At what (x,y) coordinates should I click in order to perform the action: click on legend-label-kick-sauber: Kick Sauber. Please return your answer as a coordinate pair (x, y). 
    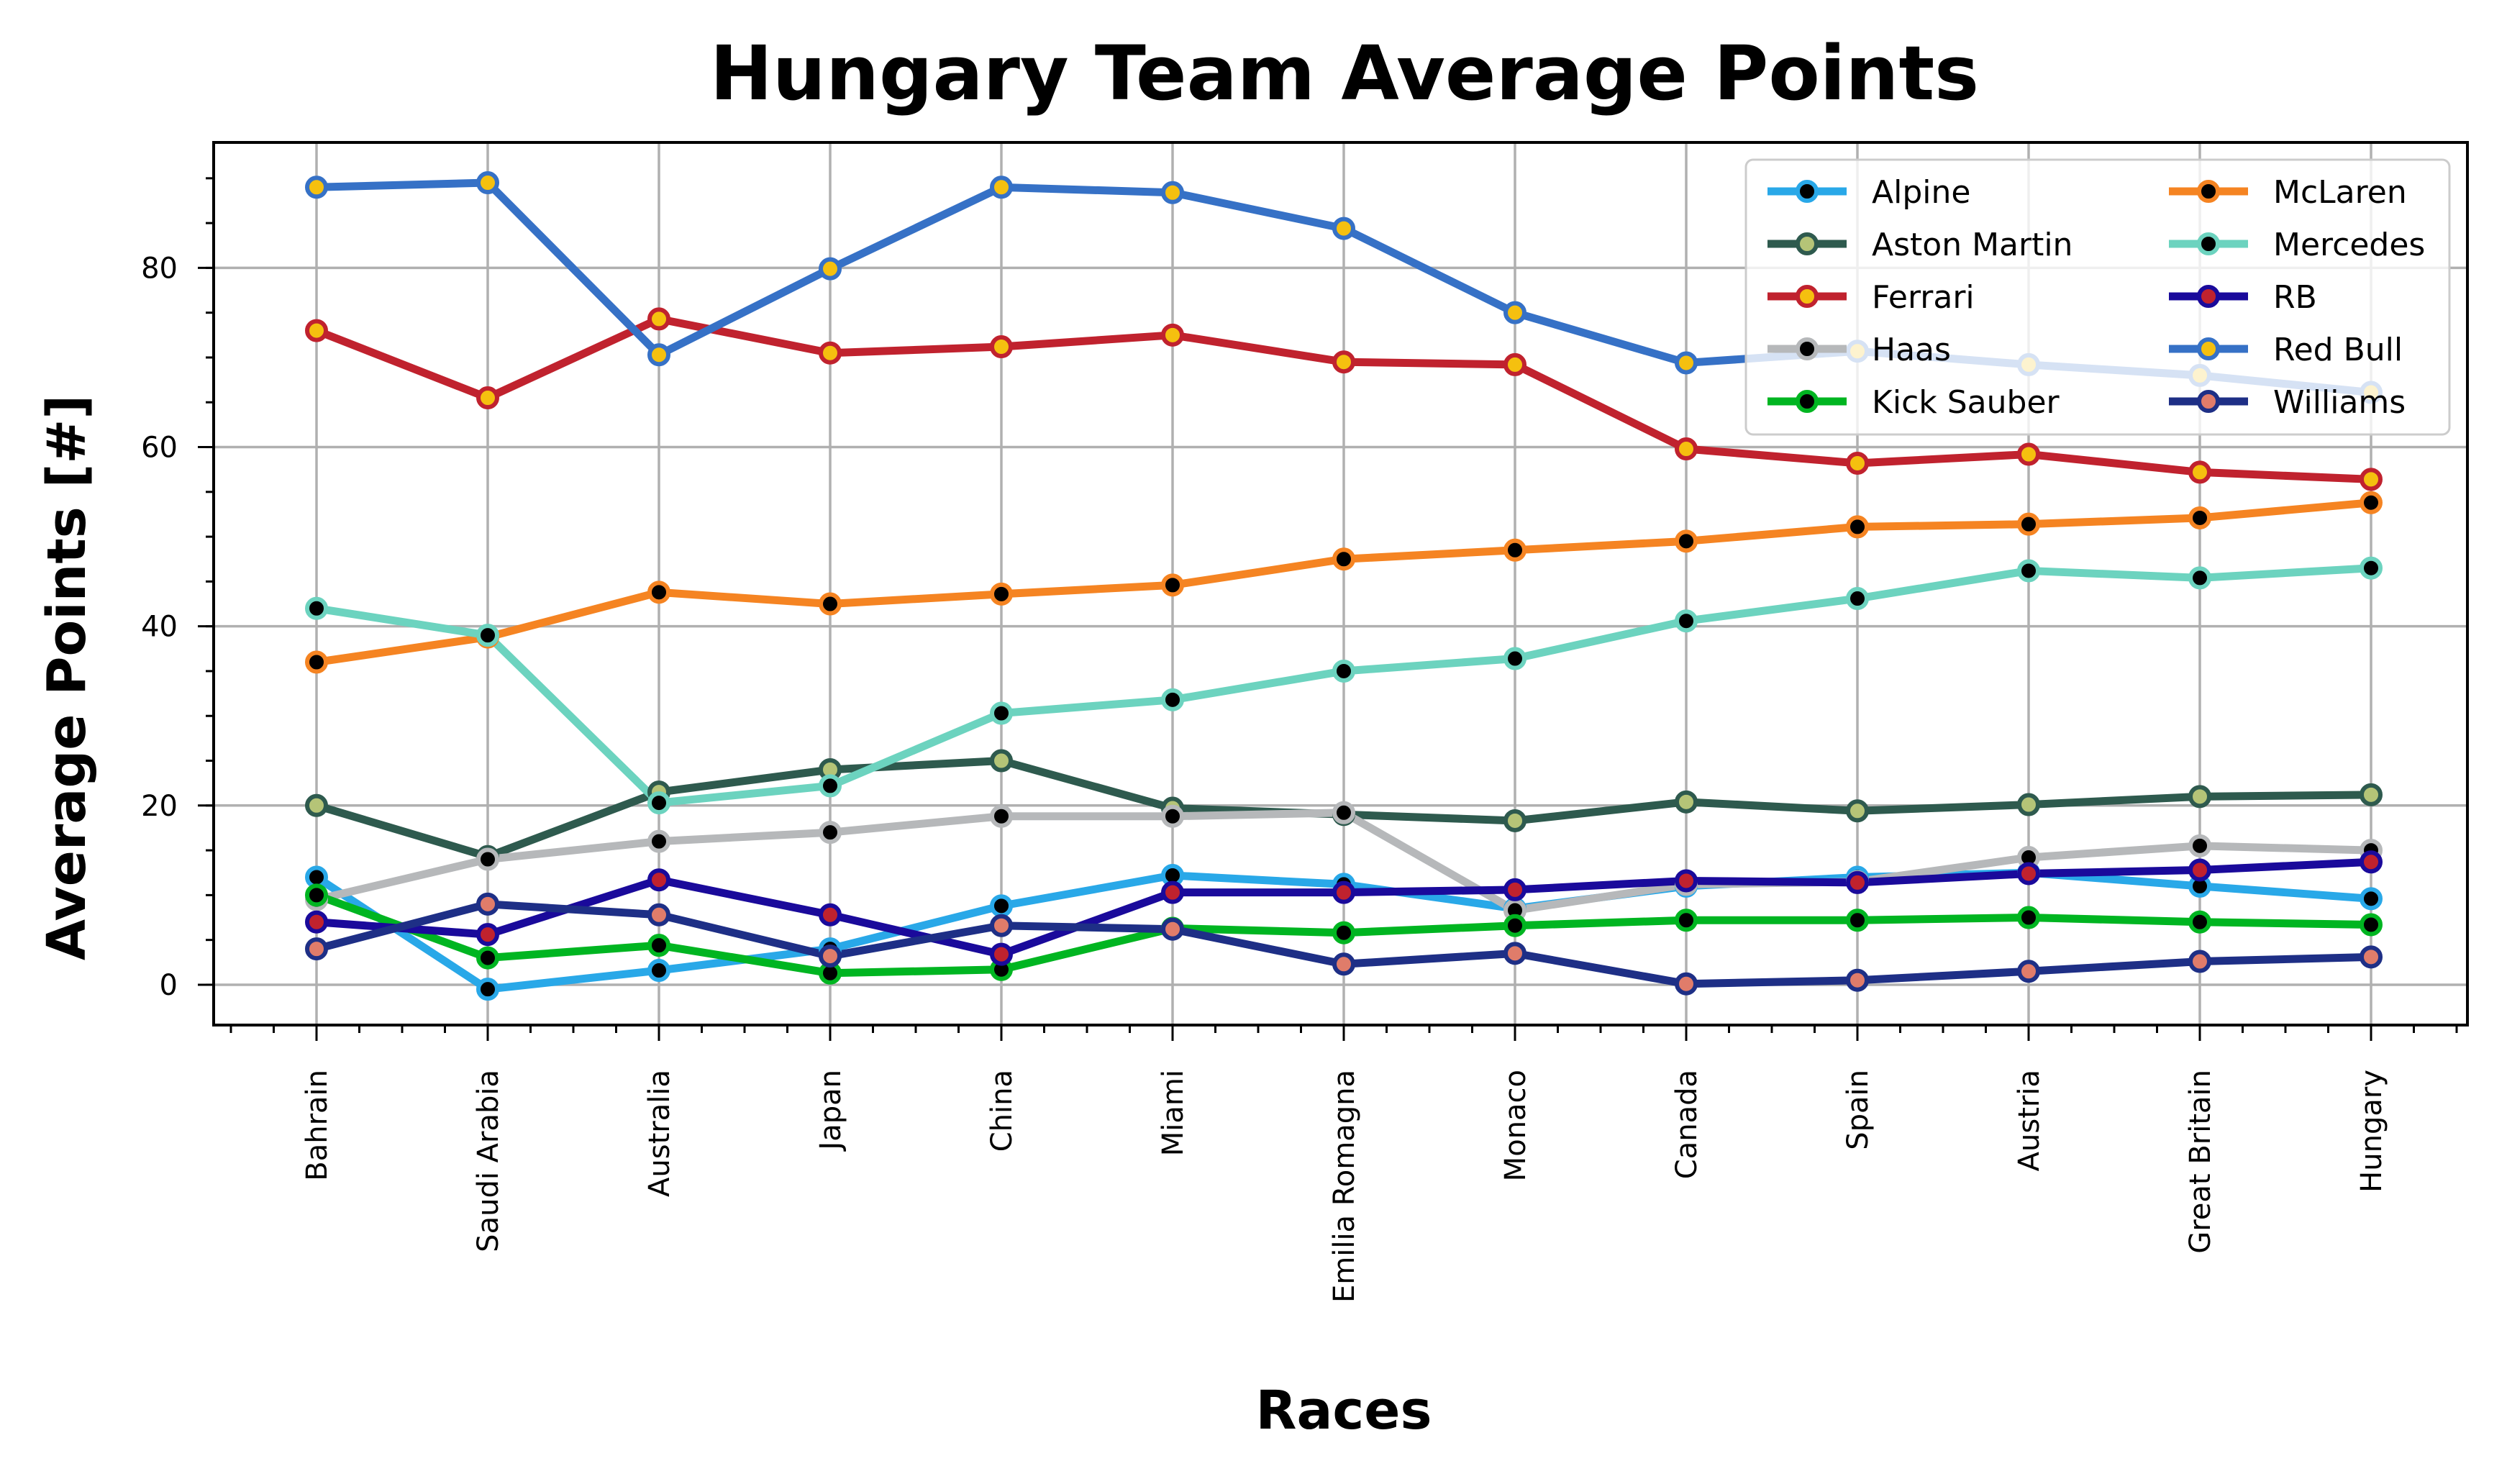
    Looking at the image, I should click on (1966, 403).